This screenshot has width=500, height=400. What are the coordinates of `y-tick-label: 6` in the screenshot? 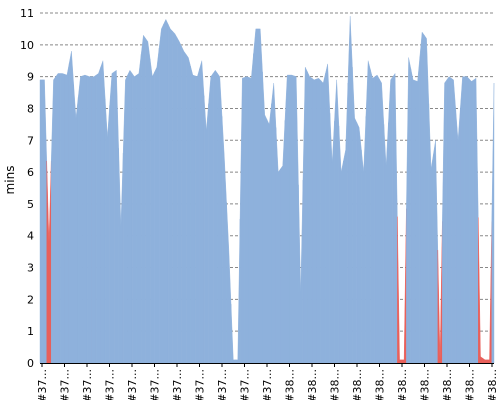 It's located at (30, 172).